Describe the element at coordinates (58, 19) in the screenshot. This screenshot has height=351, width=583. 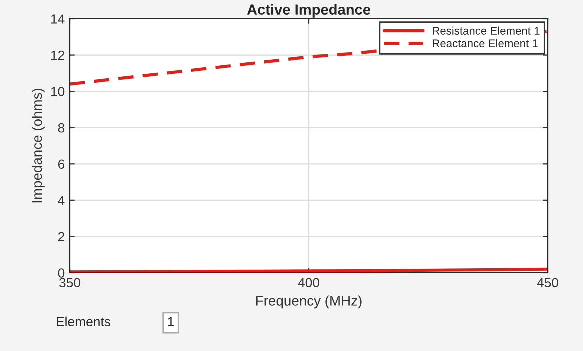
I see `y-tick-label: 14` at that location.